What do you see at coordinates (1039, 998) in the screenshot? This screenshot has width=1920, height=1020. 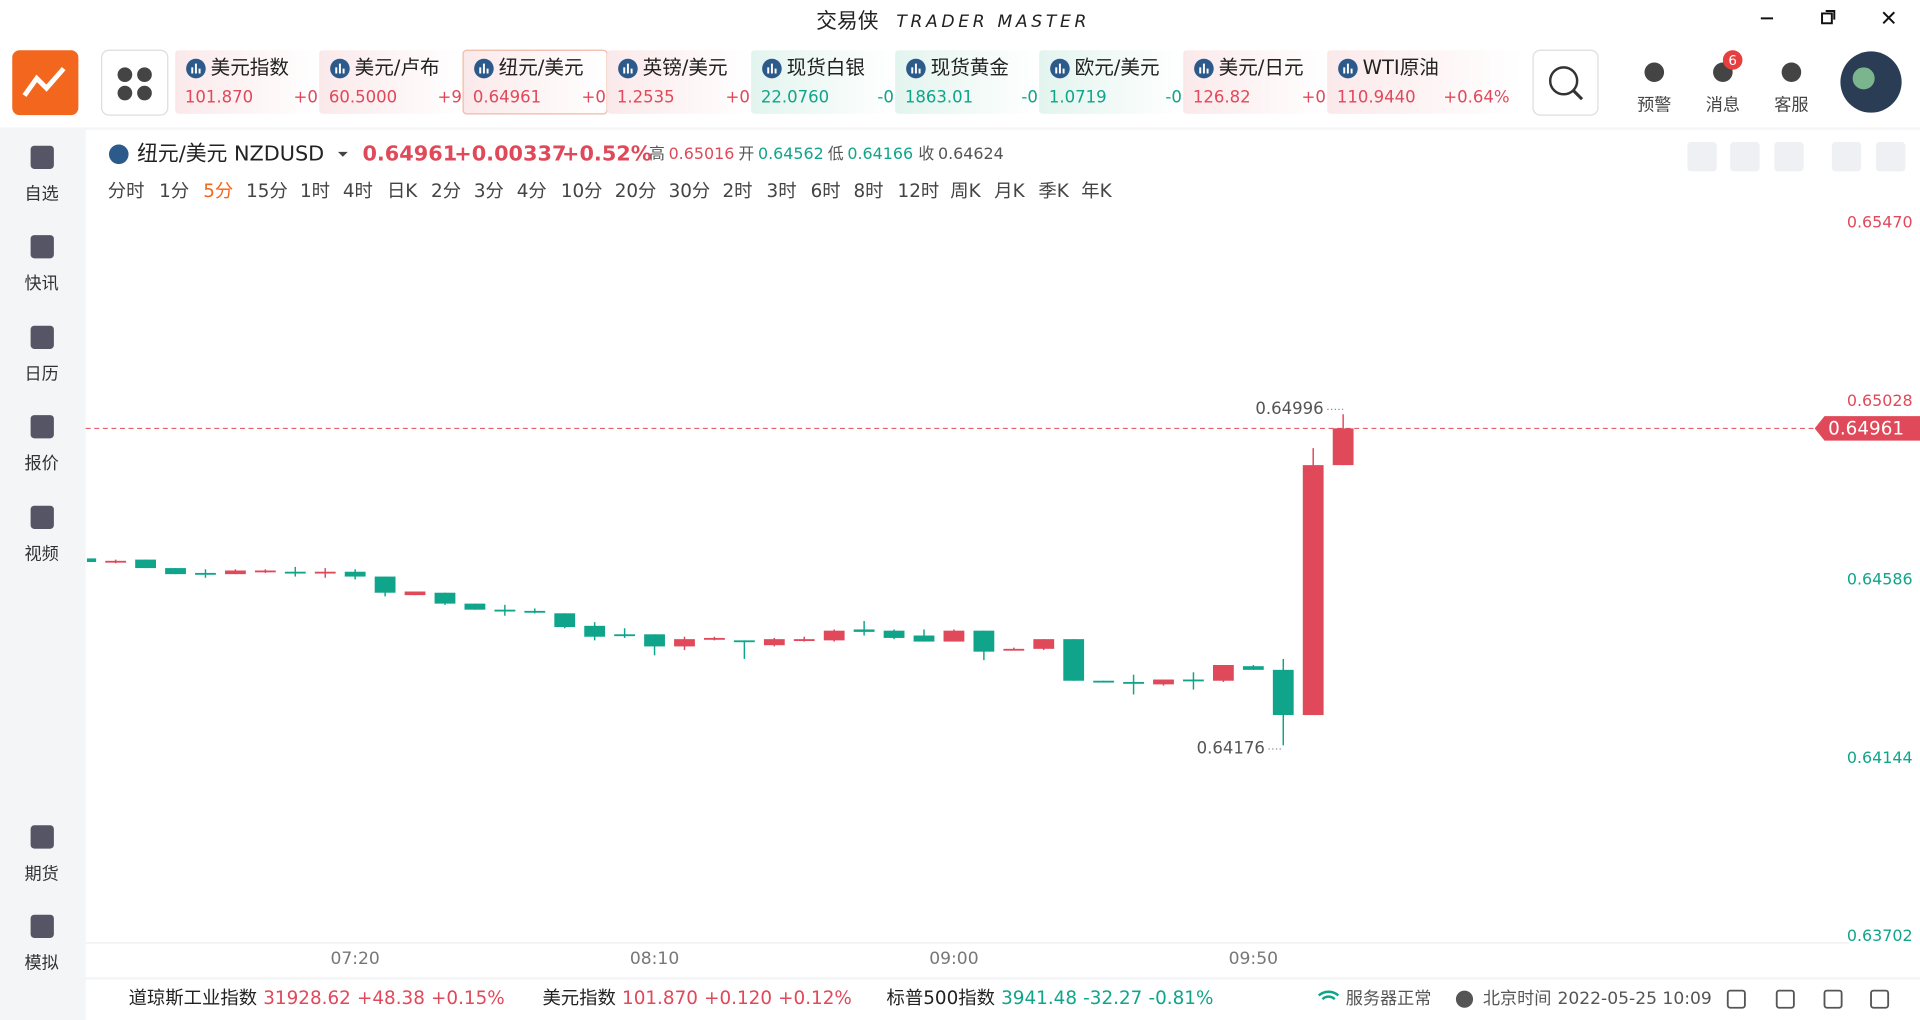 I see `footer-price: 3941.48` at bounding box center [1039, 998].